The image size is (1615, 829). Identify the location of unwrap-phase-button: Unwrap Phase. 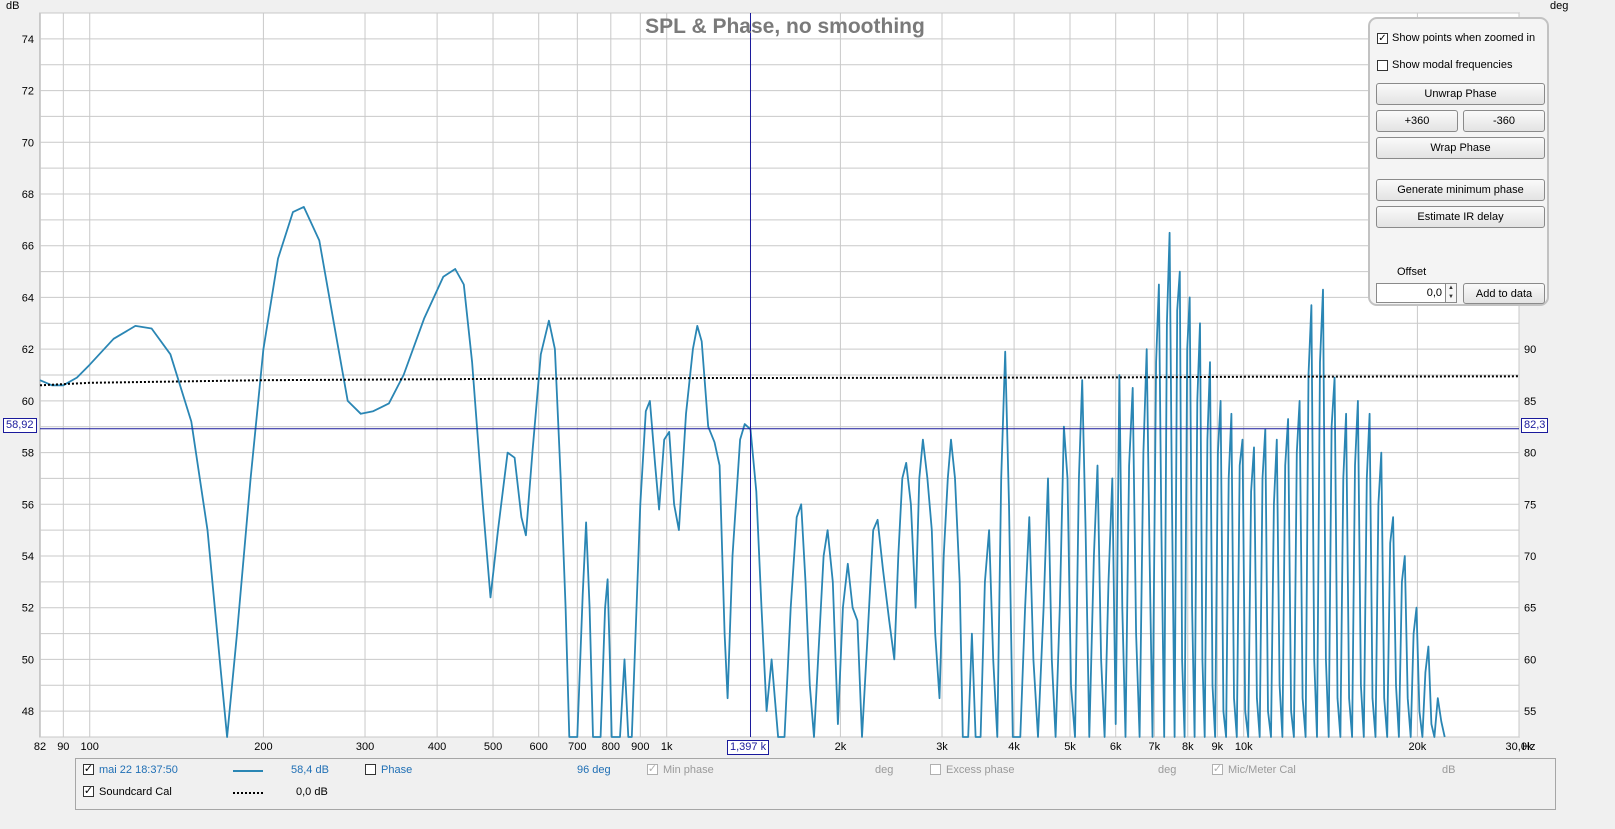
(1460, 94).